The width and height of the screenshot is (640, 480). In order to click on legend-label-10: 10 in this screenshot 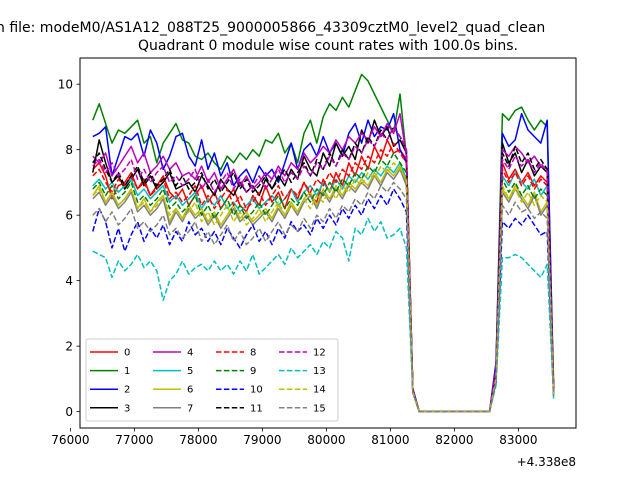, I will do `click(256, 390)`.